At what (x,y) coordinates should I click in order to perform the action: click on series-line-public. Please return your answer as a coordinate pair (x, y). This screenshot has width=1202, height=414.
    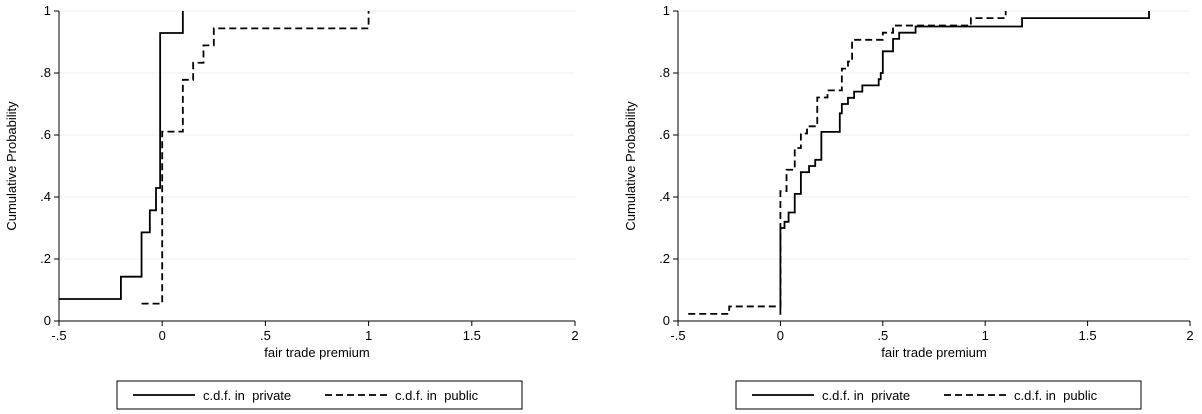
    Looking at the image, I should click on (255, 158).